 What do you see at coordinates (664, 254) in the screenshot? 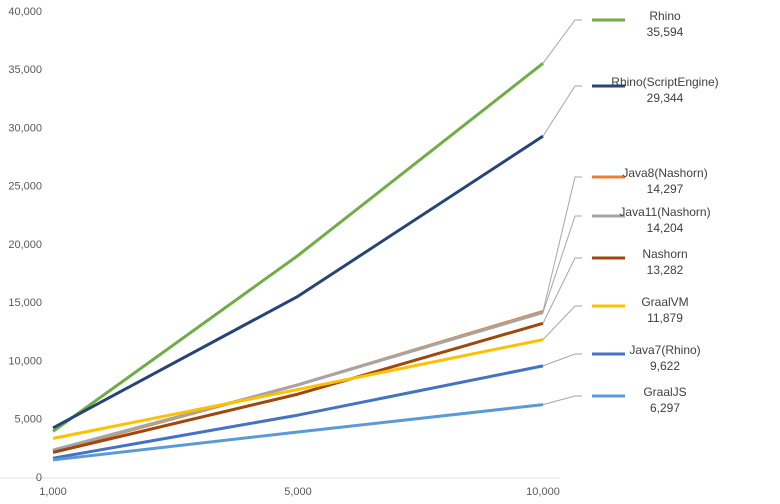
I see `legend-label: Nashorn` at bounding box center [664, 254].